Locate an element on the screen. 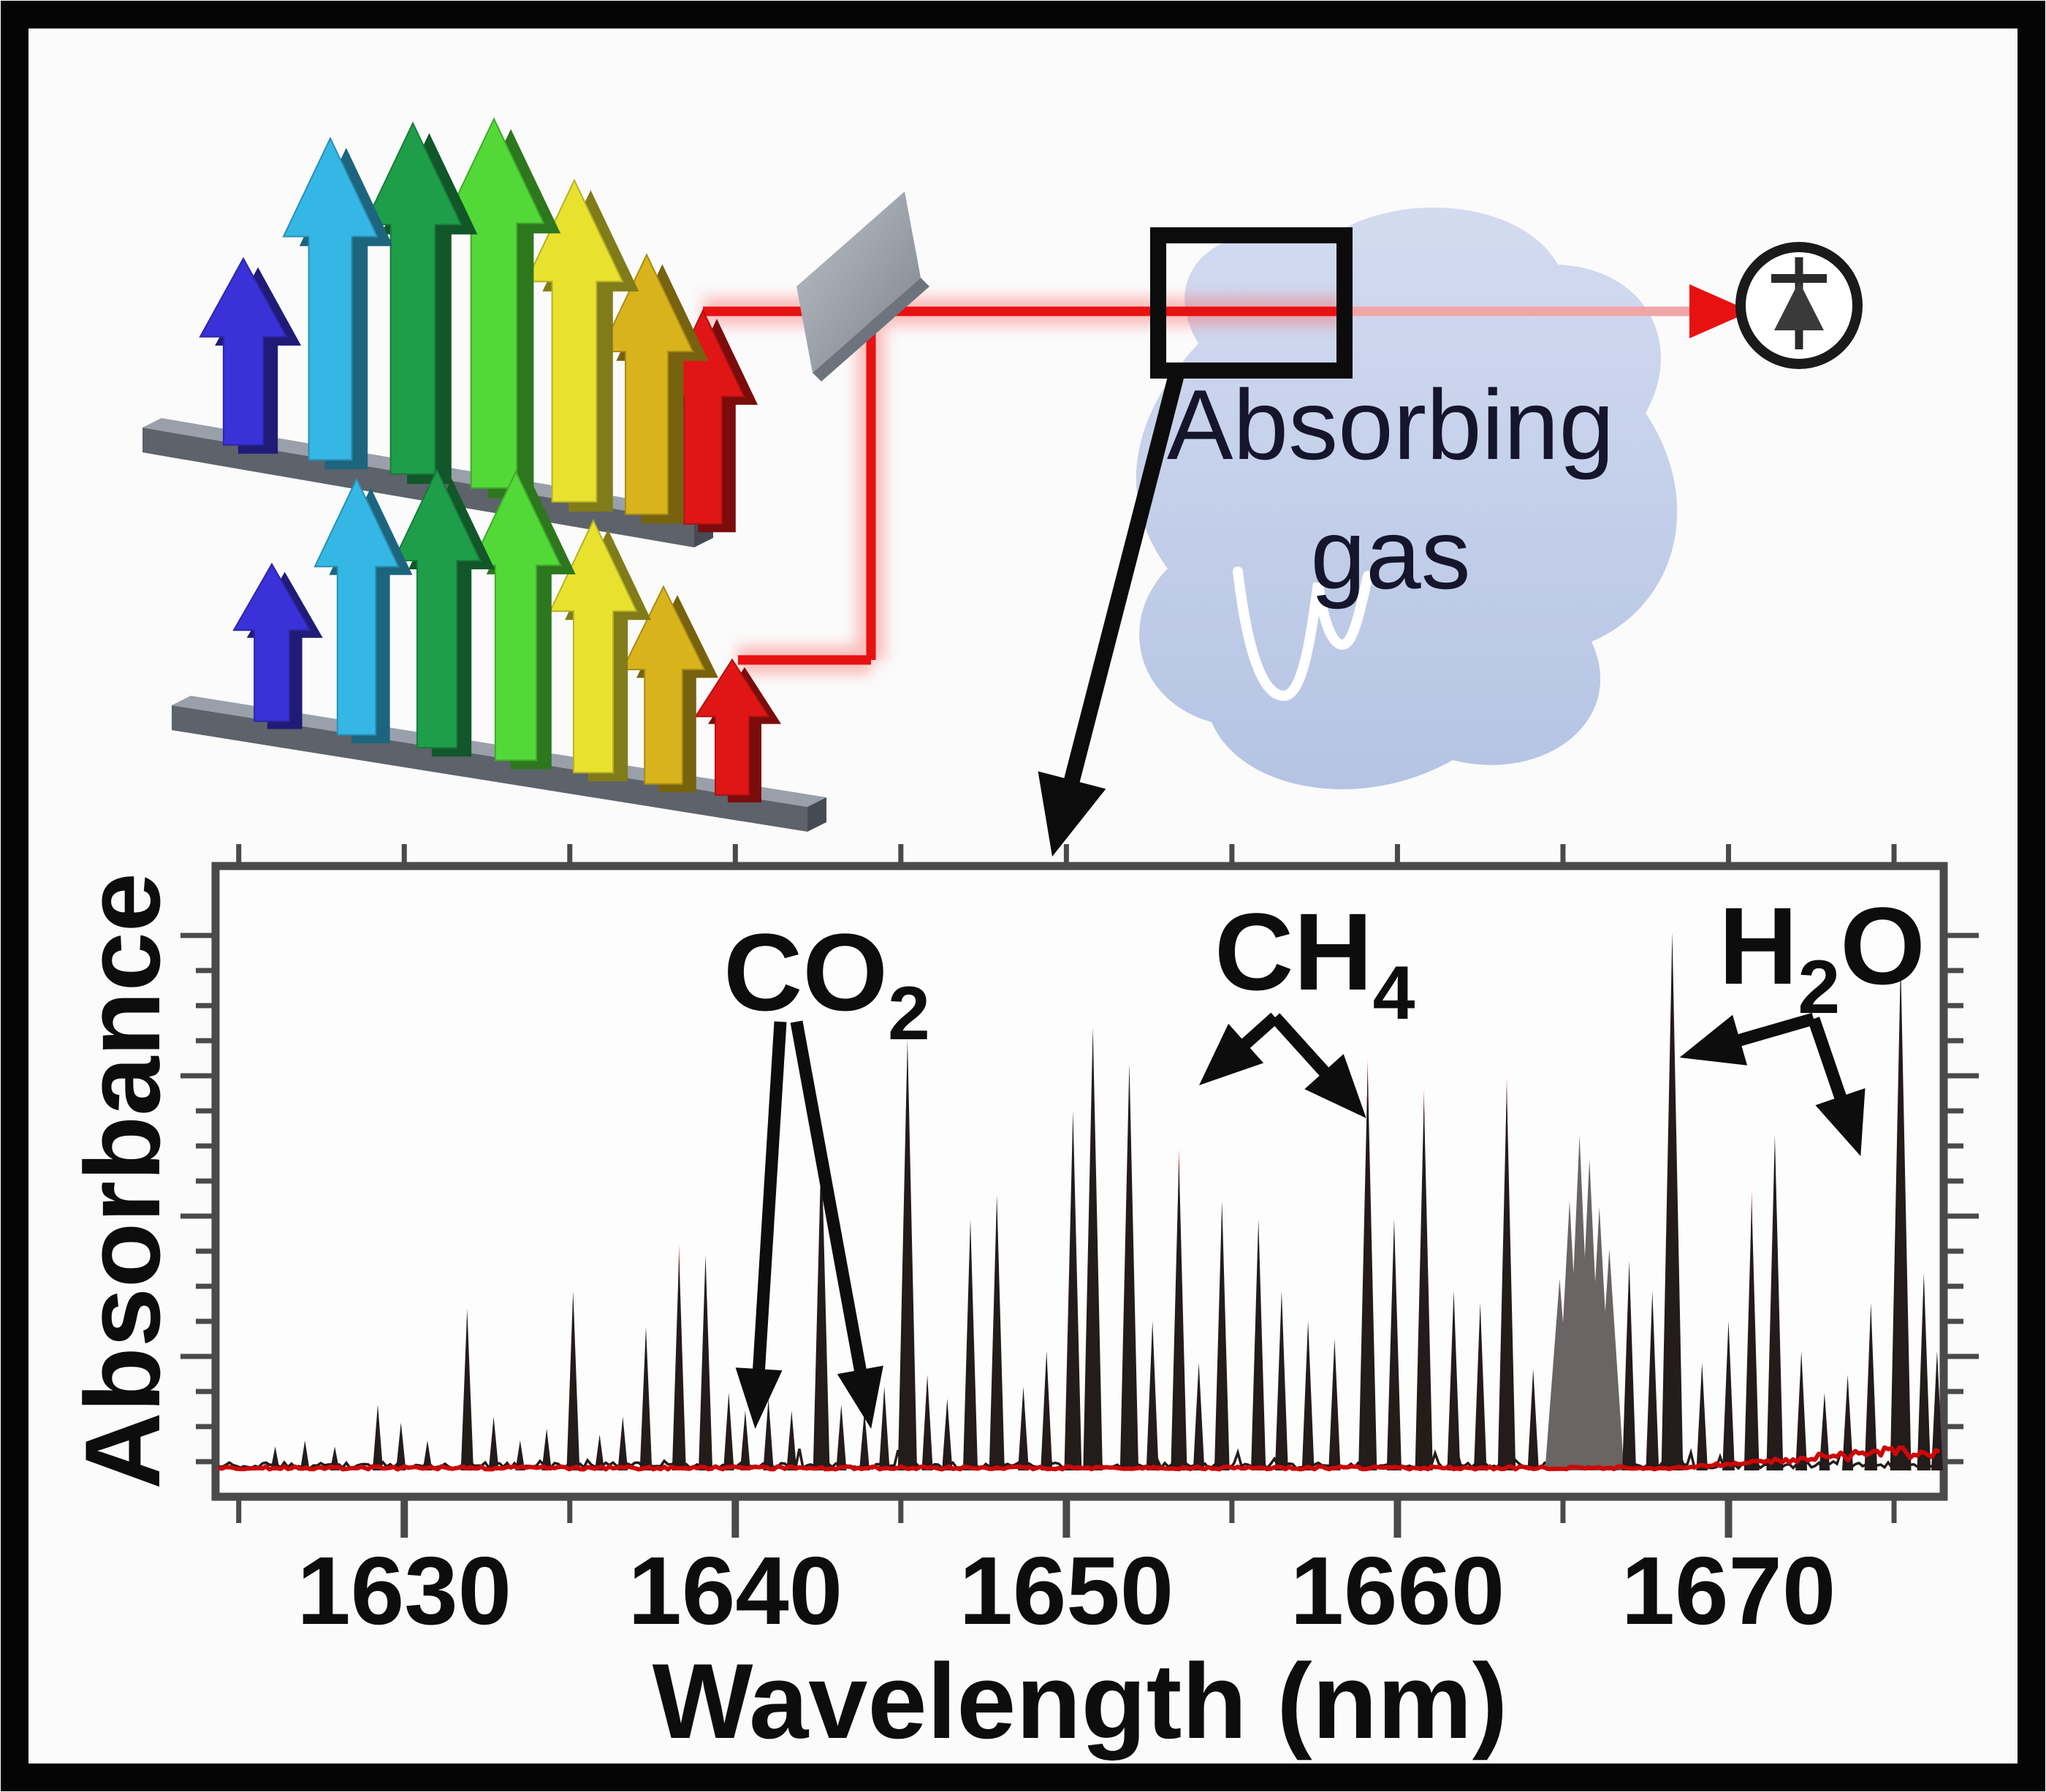 This screenshot has height=1792, width=2046. gas-cell-to-spectrum-arrow is located at coordinates (1112, 612).